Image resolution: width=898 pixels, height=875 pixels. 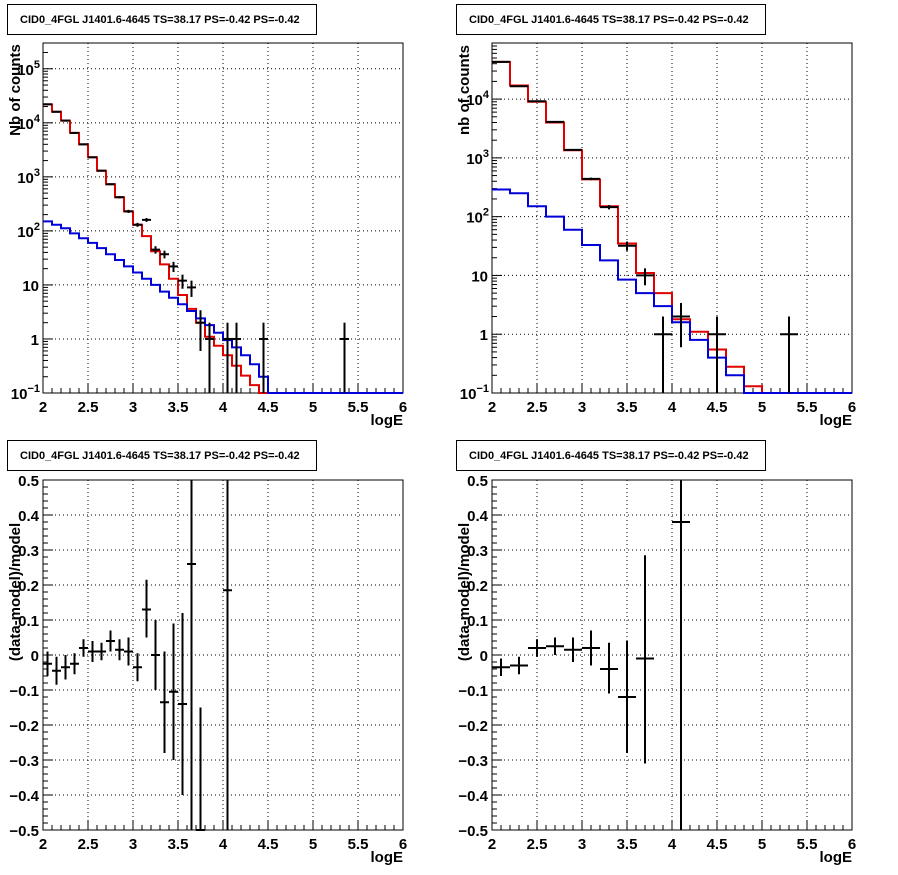 I want to click on y-axis-title: (data-model)/model, so click(x=15, y=592).